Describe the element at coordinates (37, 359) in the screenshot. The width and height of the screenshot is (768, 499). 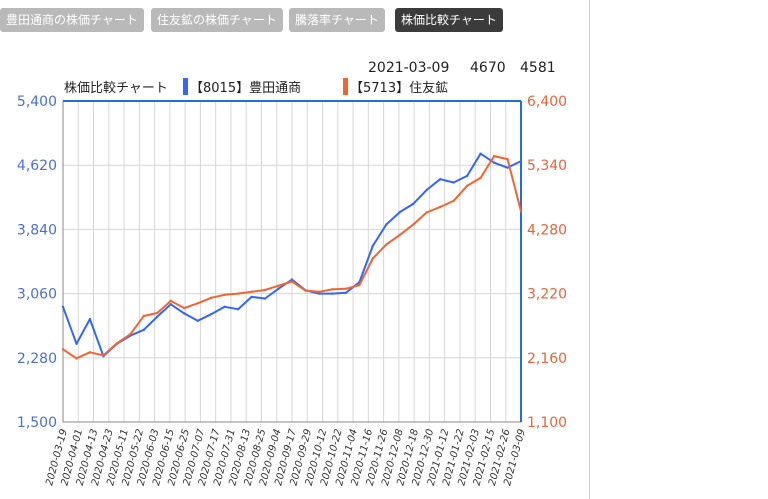
I see `left-tick-label: 2,280` at that location.